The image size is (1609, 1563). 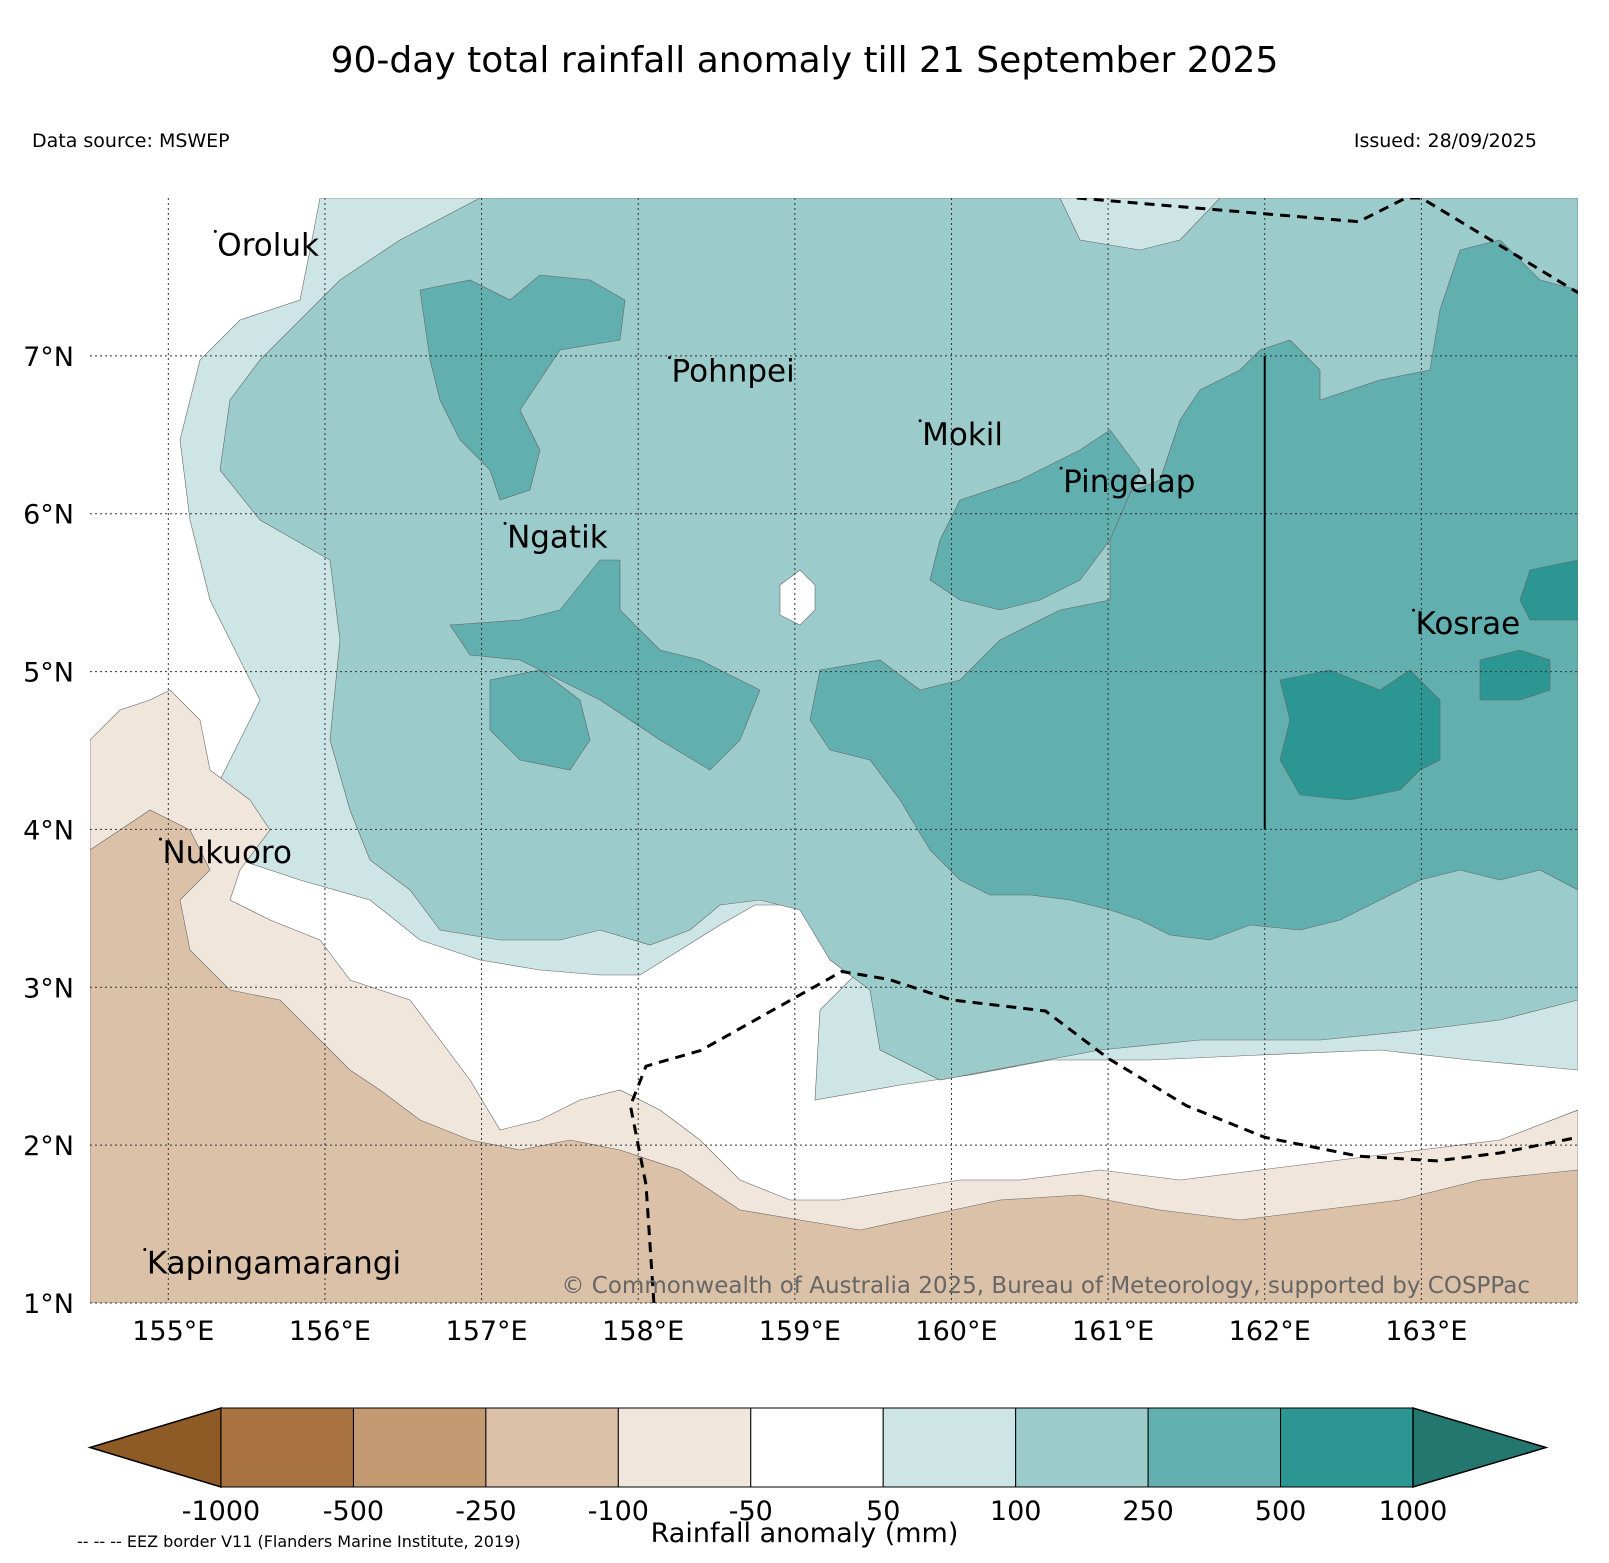 I want to click on colorbar-tick-label: -50, so click(x=751, y=1511).